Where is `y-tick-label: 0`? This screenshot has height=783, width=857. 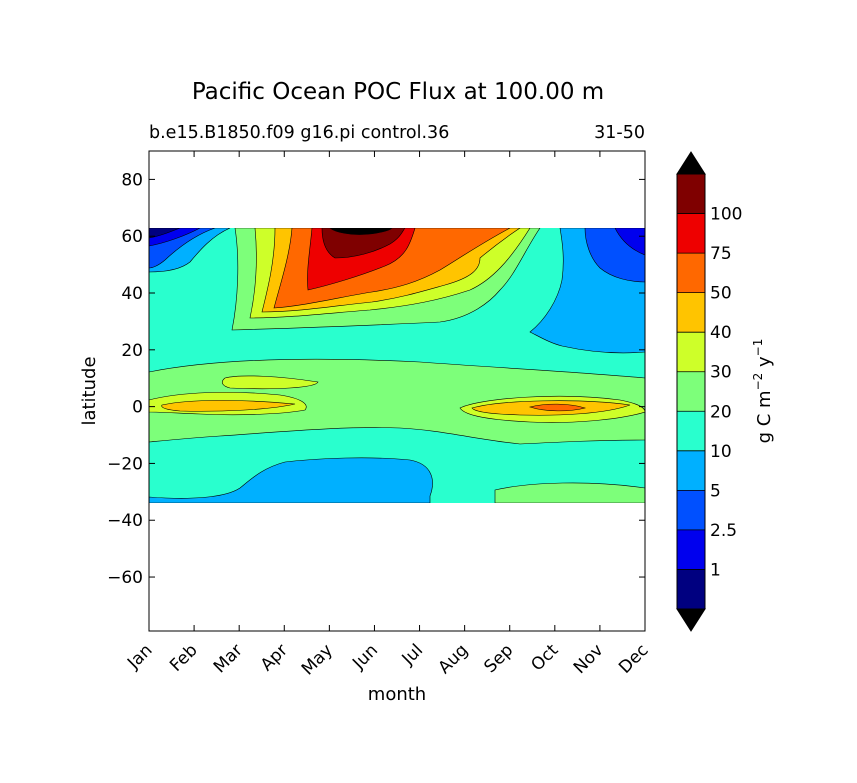
y-tick-label: 0 is located at coordinates (137, 408).